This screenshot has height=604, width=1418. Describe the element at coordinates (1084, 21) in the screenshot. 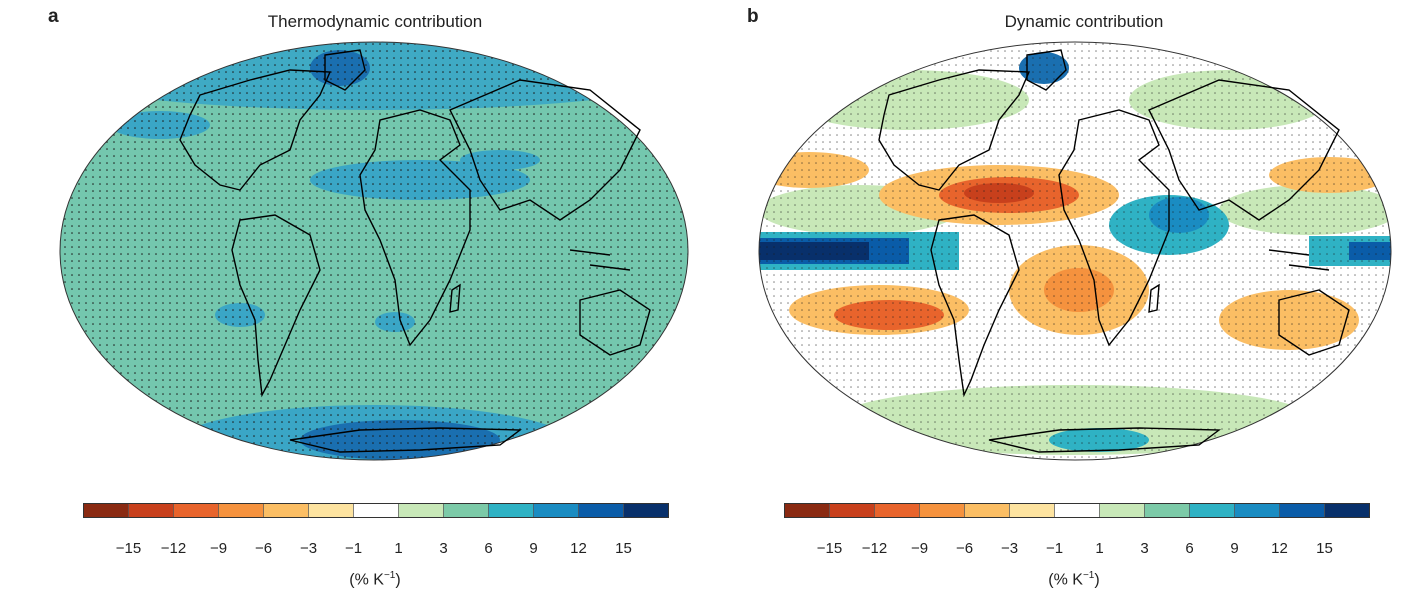

I see `panel-title: Dynamic contribution` at that location.